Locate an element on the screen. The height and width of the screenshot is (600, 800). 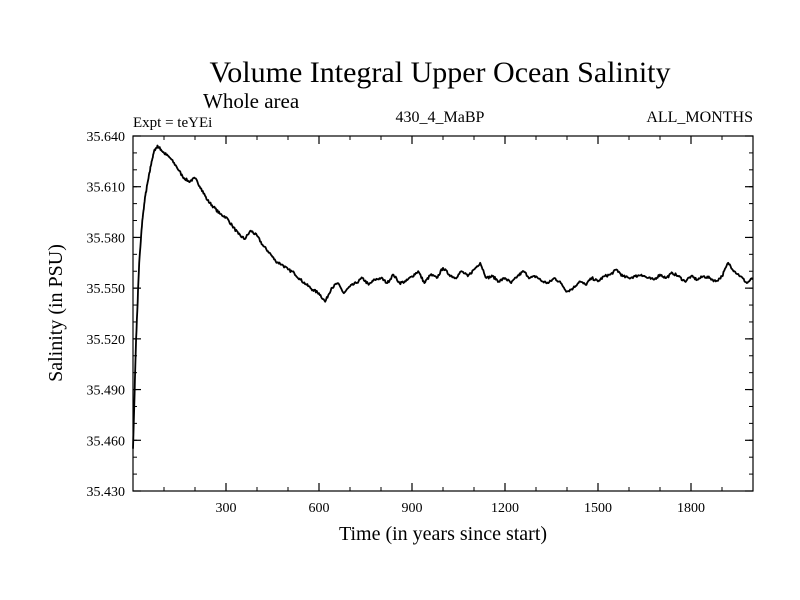
y-tick-label: 35.640 is located at coordinates (106, 137).